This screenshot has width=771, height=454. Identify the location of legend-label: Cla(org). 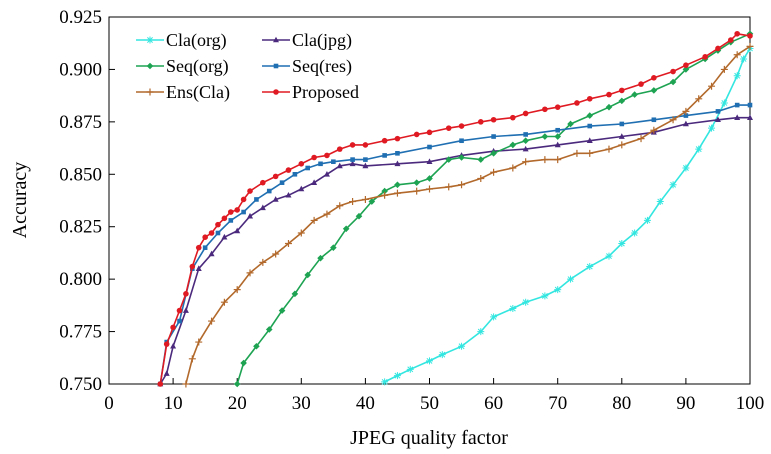
(196, 40).